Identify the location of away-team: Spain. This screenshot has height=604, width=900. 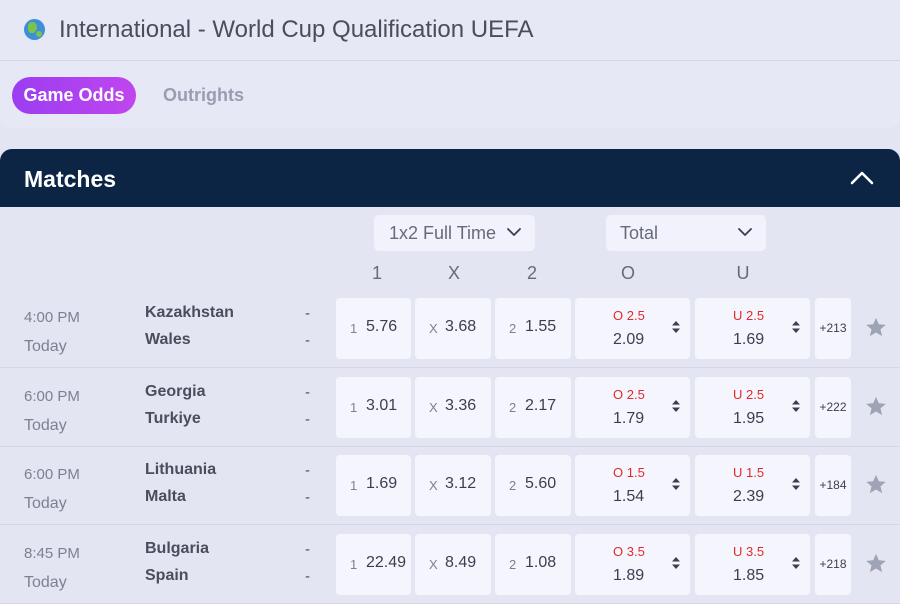
(167, 575).